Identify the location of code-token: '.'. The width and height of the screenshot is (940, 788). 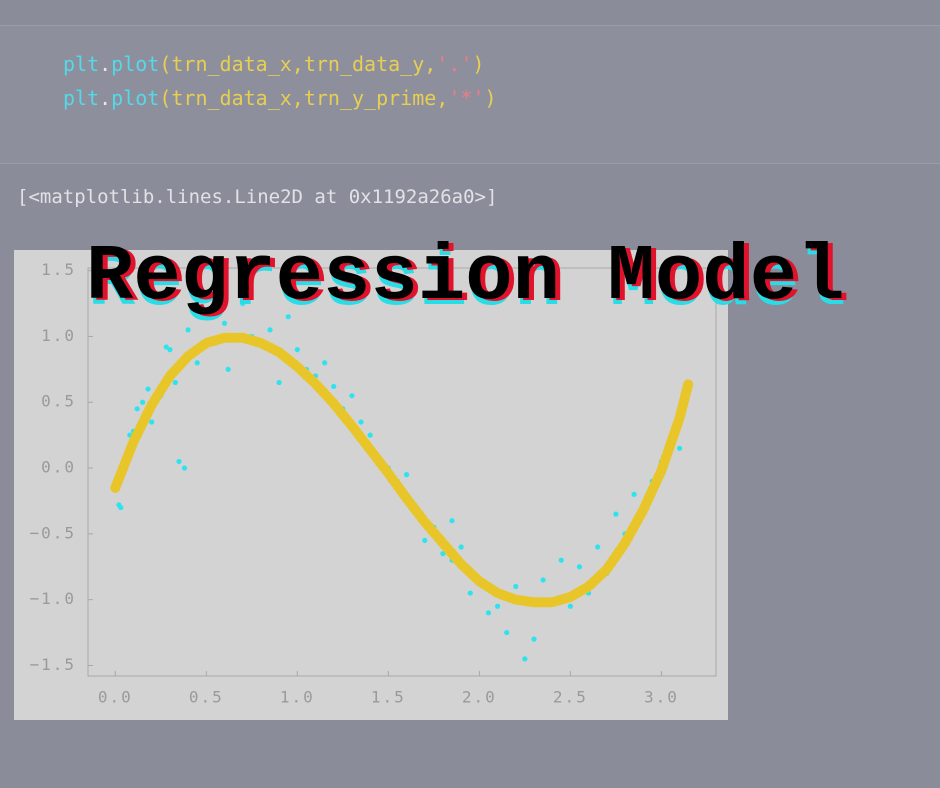
(454, 64).